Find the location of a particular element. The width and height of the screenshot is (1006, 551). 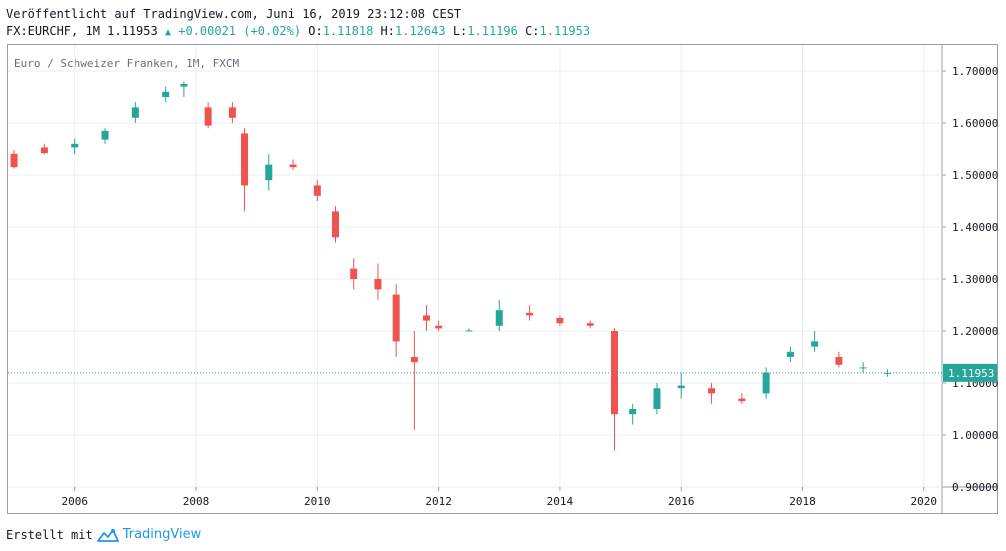

last-price-badge is located at coordinates (970, 372).